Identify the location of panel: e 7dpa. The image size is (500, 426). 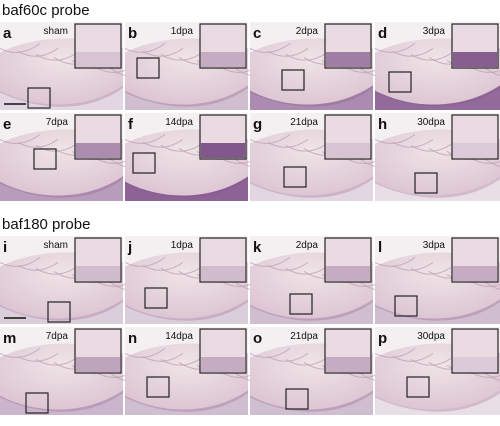
(74, 157).